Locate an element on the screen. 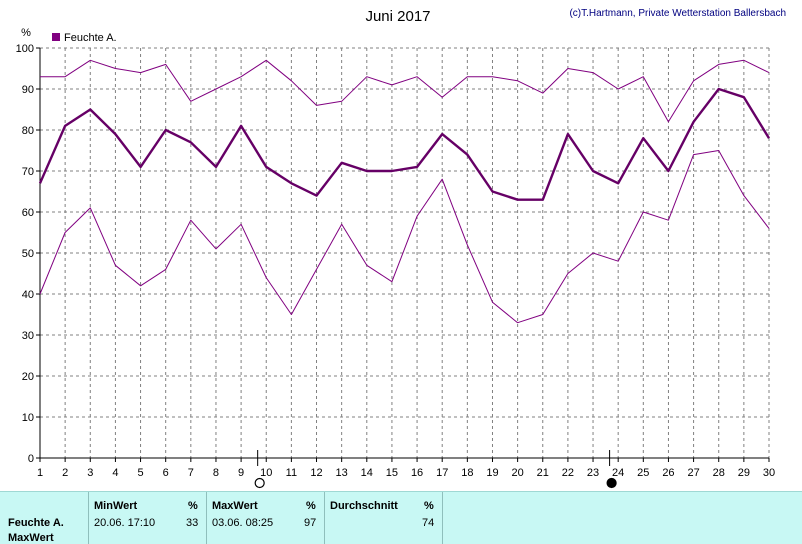 Image resolution: width=802 pixels, height=544 pixels. x-tick-label: 18 is located at coordinates (467, 473).